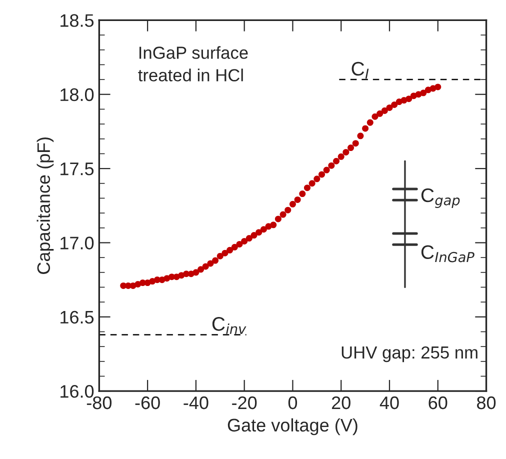 This screenshot has width=506, height=459. I want to click on x-tick-label: -60, so click(147, 403).